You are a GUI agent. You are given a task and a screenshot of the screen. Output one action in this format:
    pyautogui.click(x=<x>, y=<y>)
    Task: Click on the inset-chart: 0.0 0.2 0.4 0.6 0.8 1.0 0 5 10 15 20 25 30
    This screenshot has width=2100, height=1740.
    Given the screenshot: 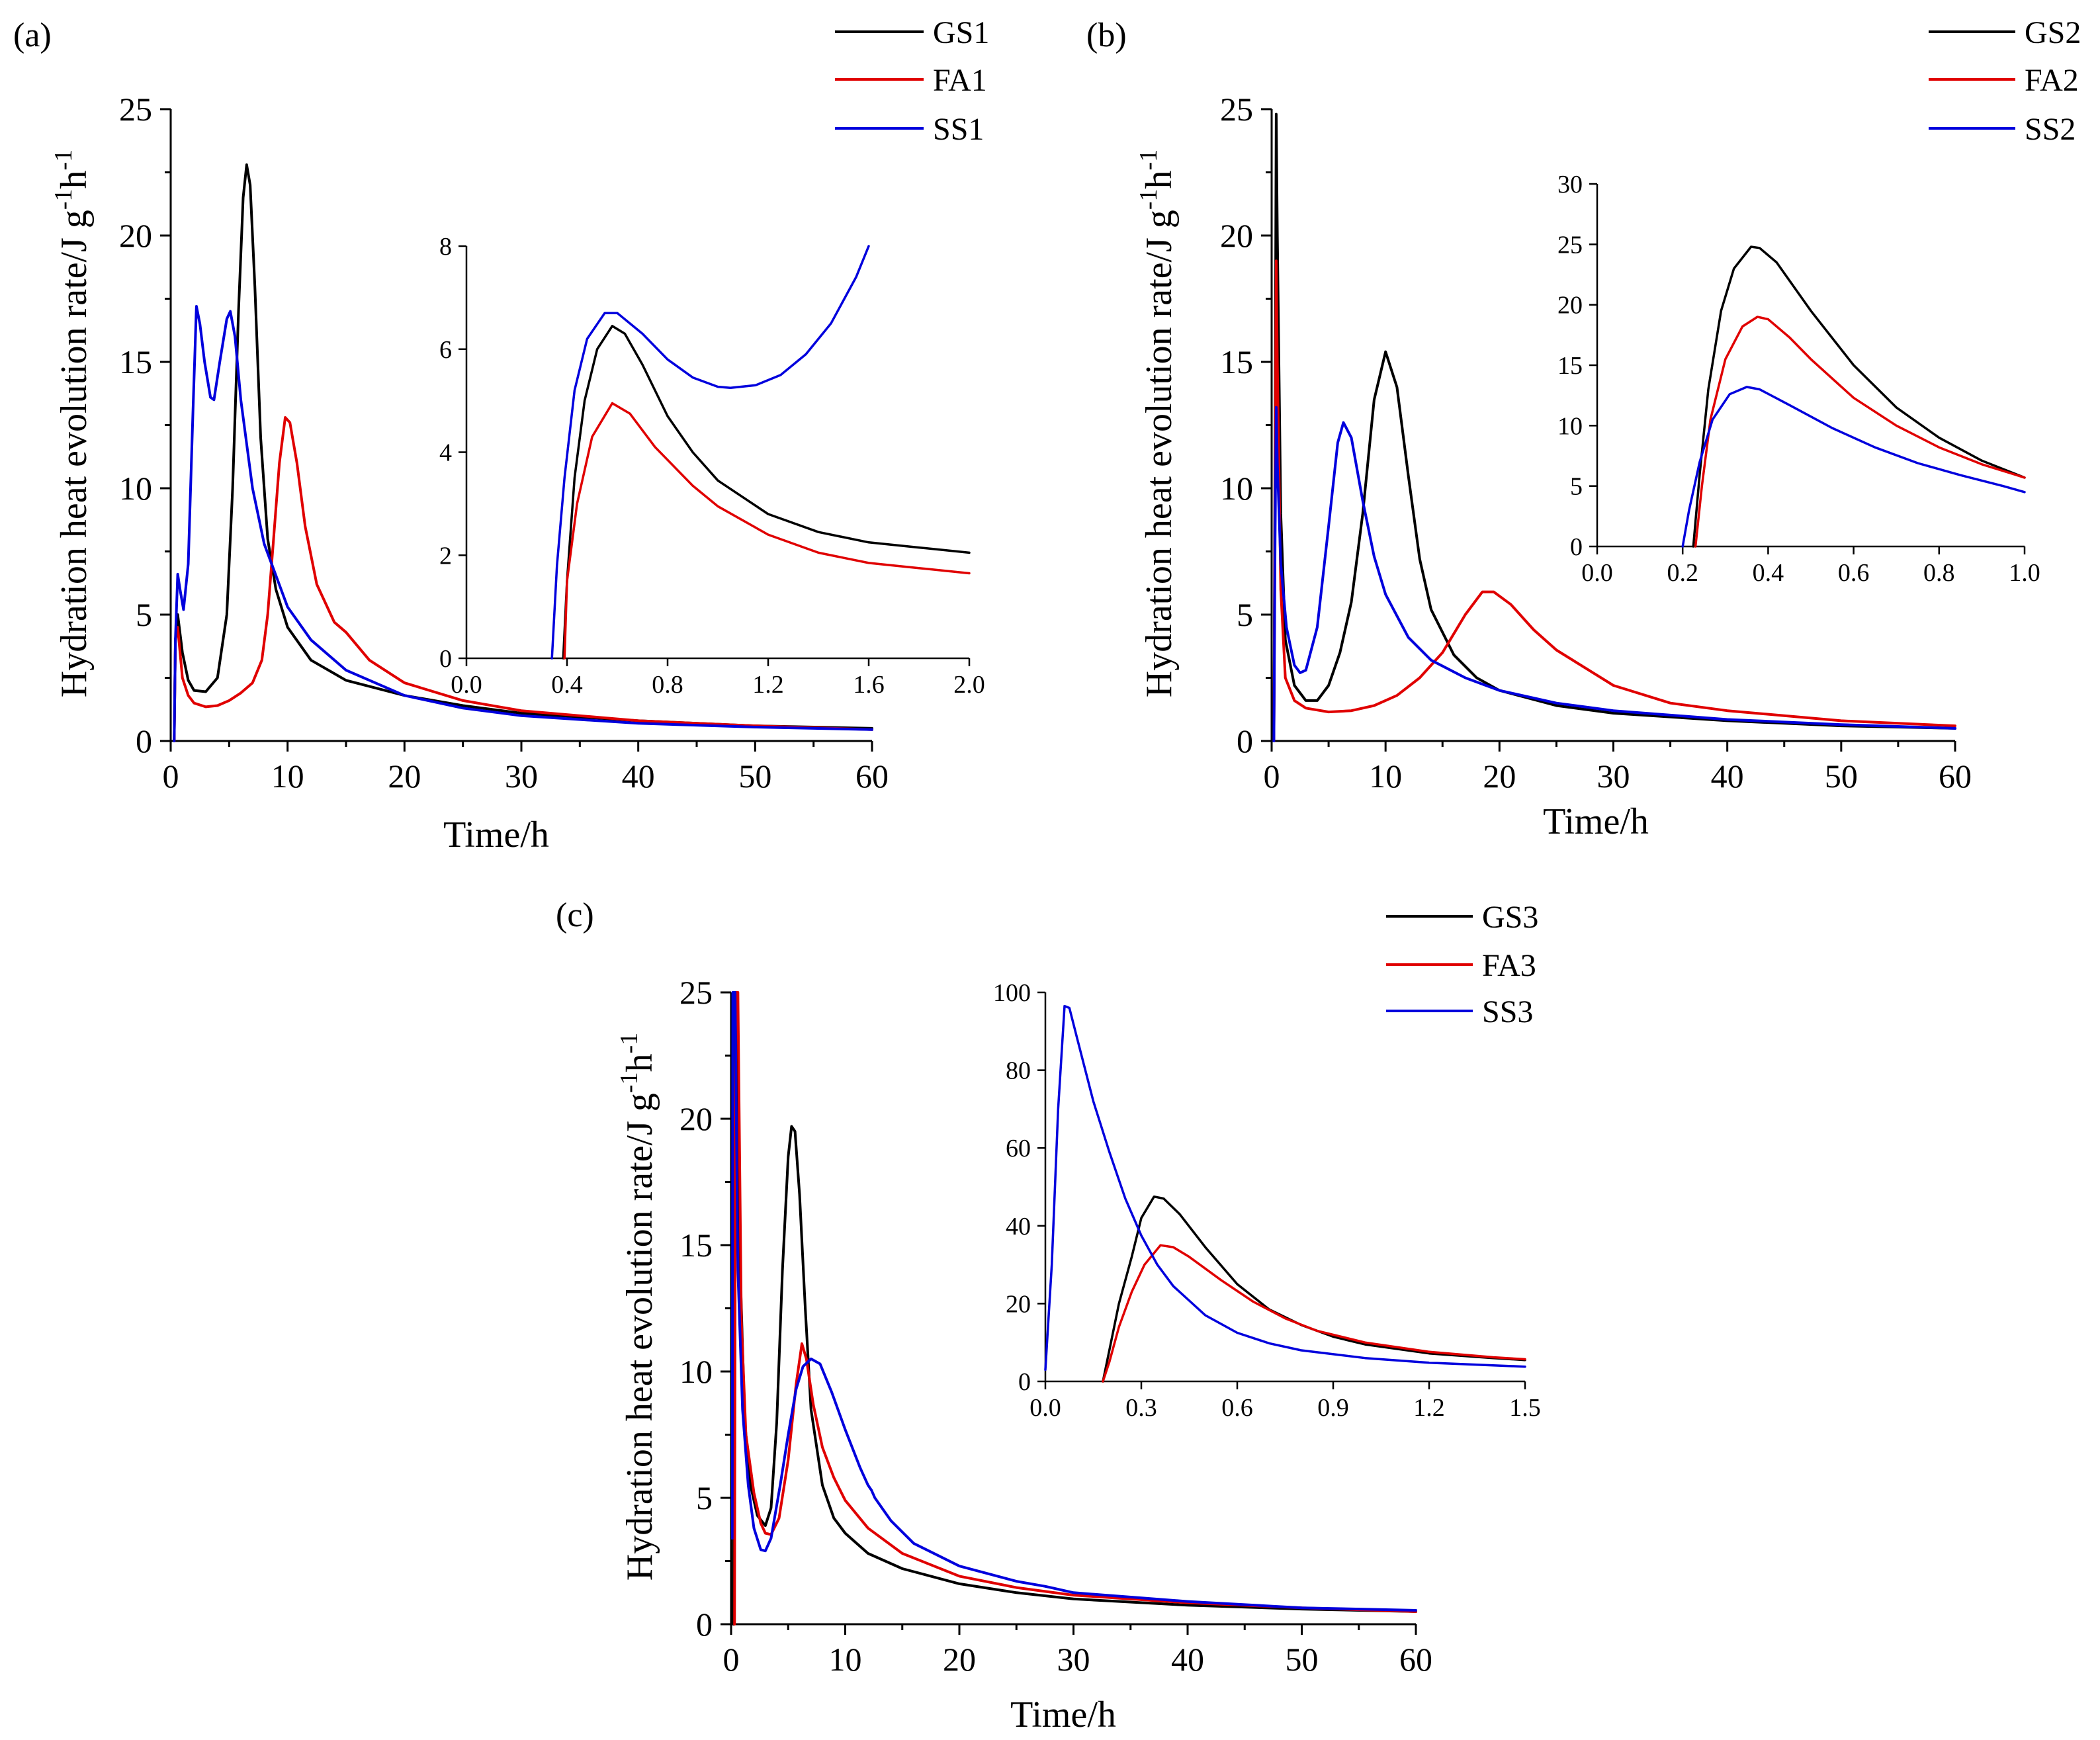 What is the action you would take?
    pyautogui.click(x=1798, y=379)
    